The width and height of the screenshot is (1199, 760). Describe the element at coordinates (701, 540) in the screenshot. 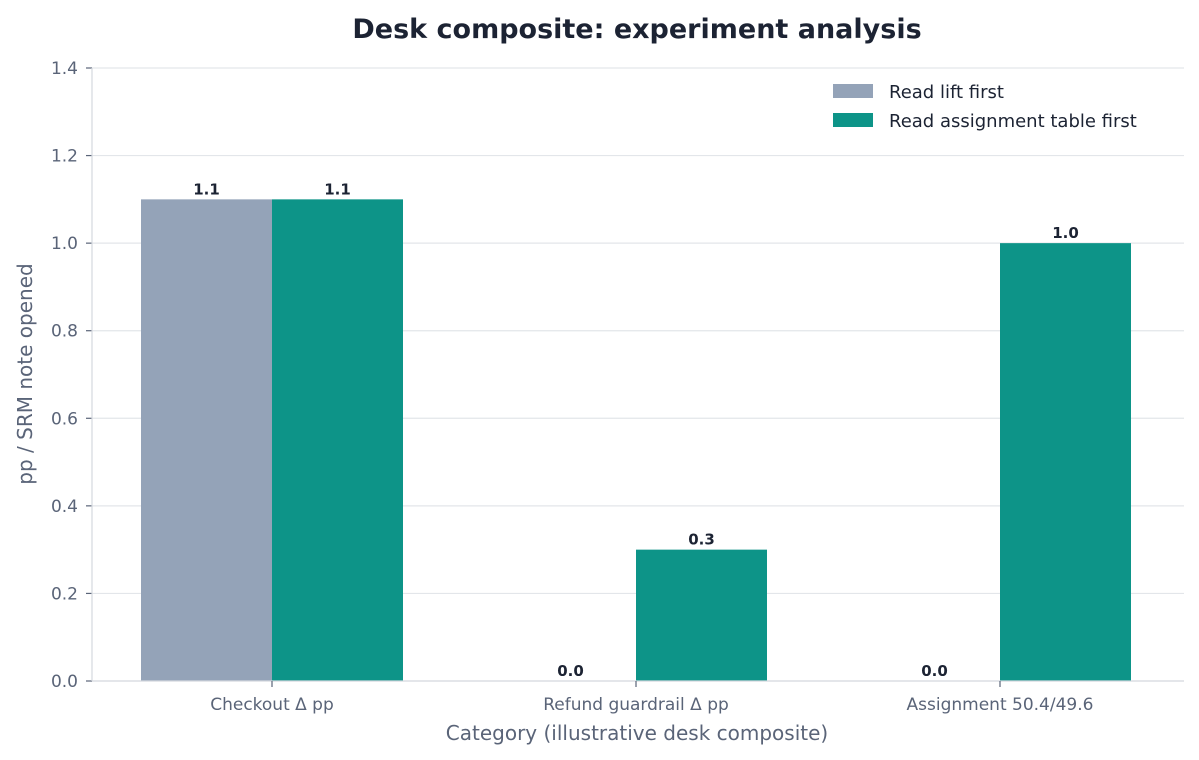

I see `data-label-1-1: 0.3` at that location.